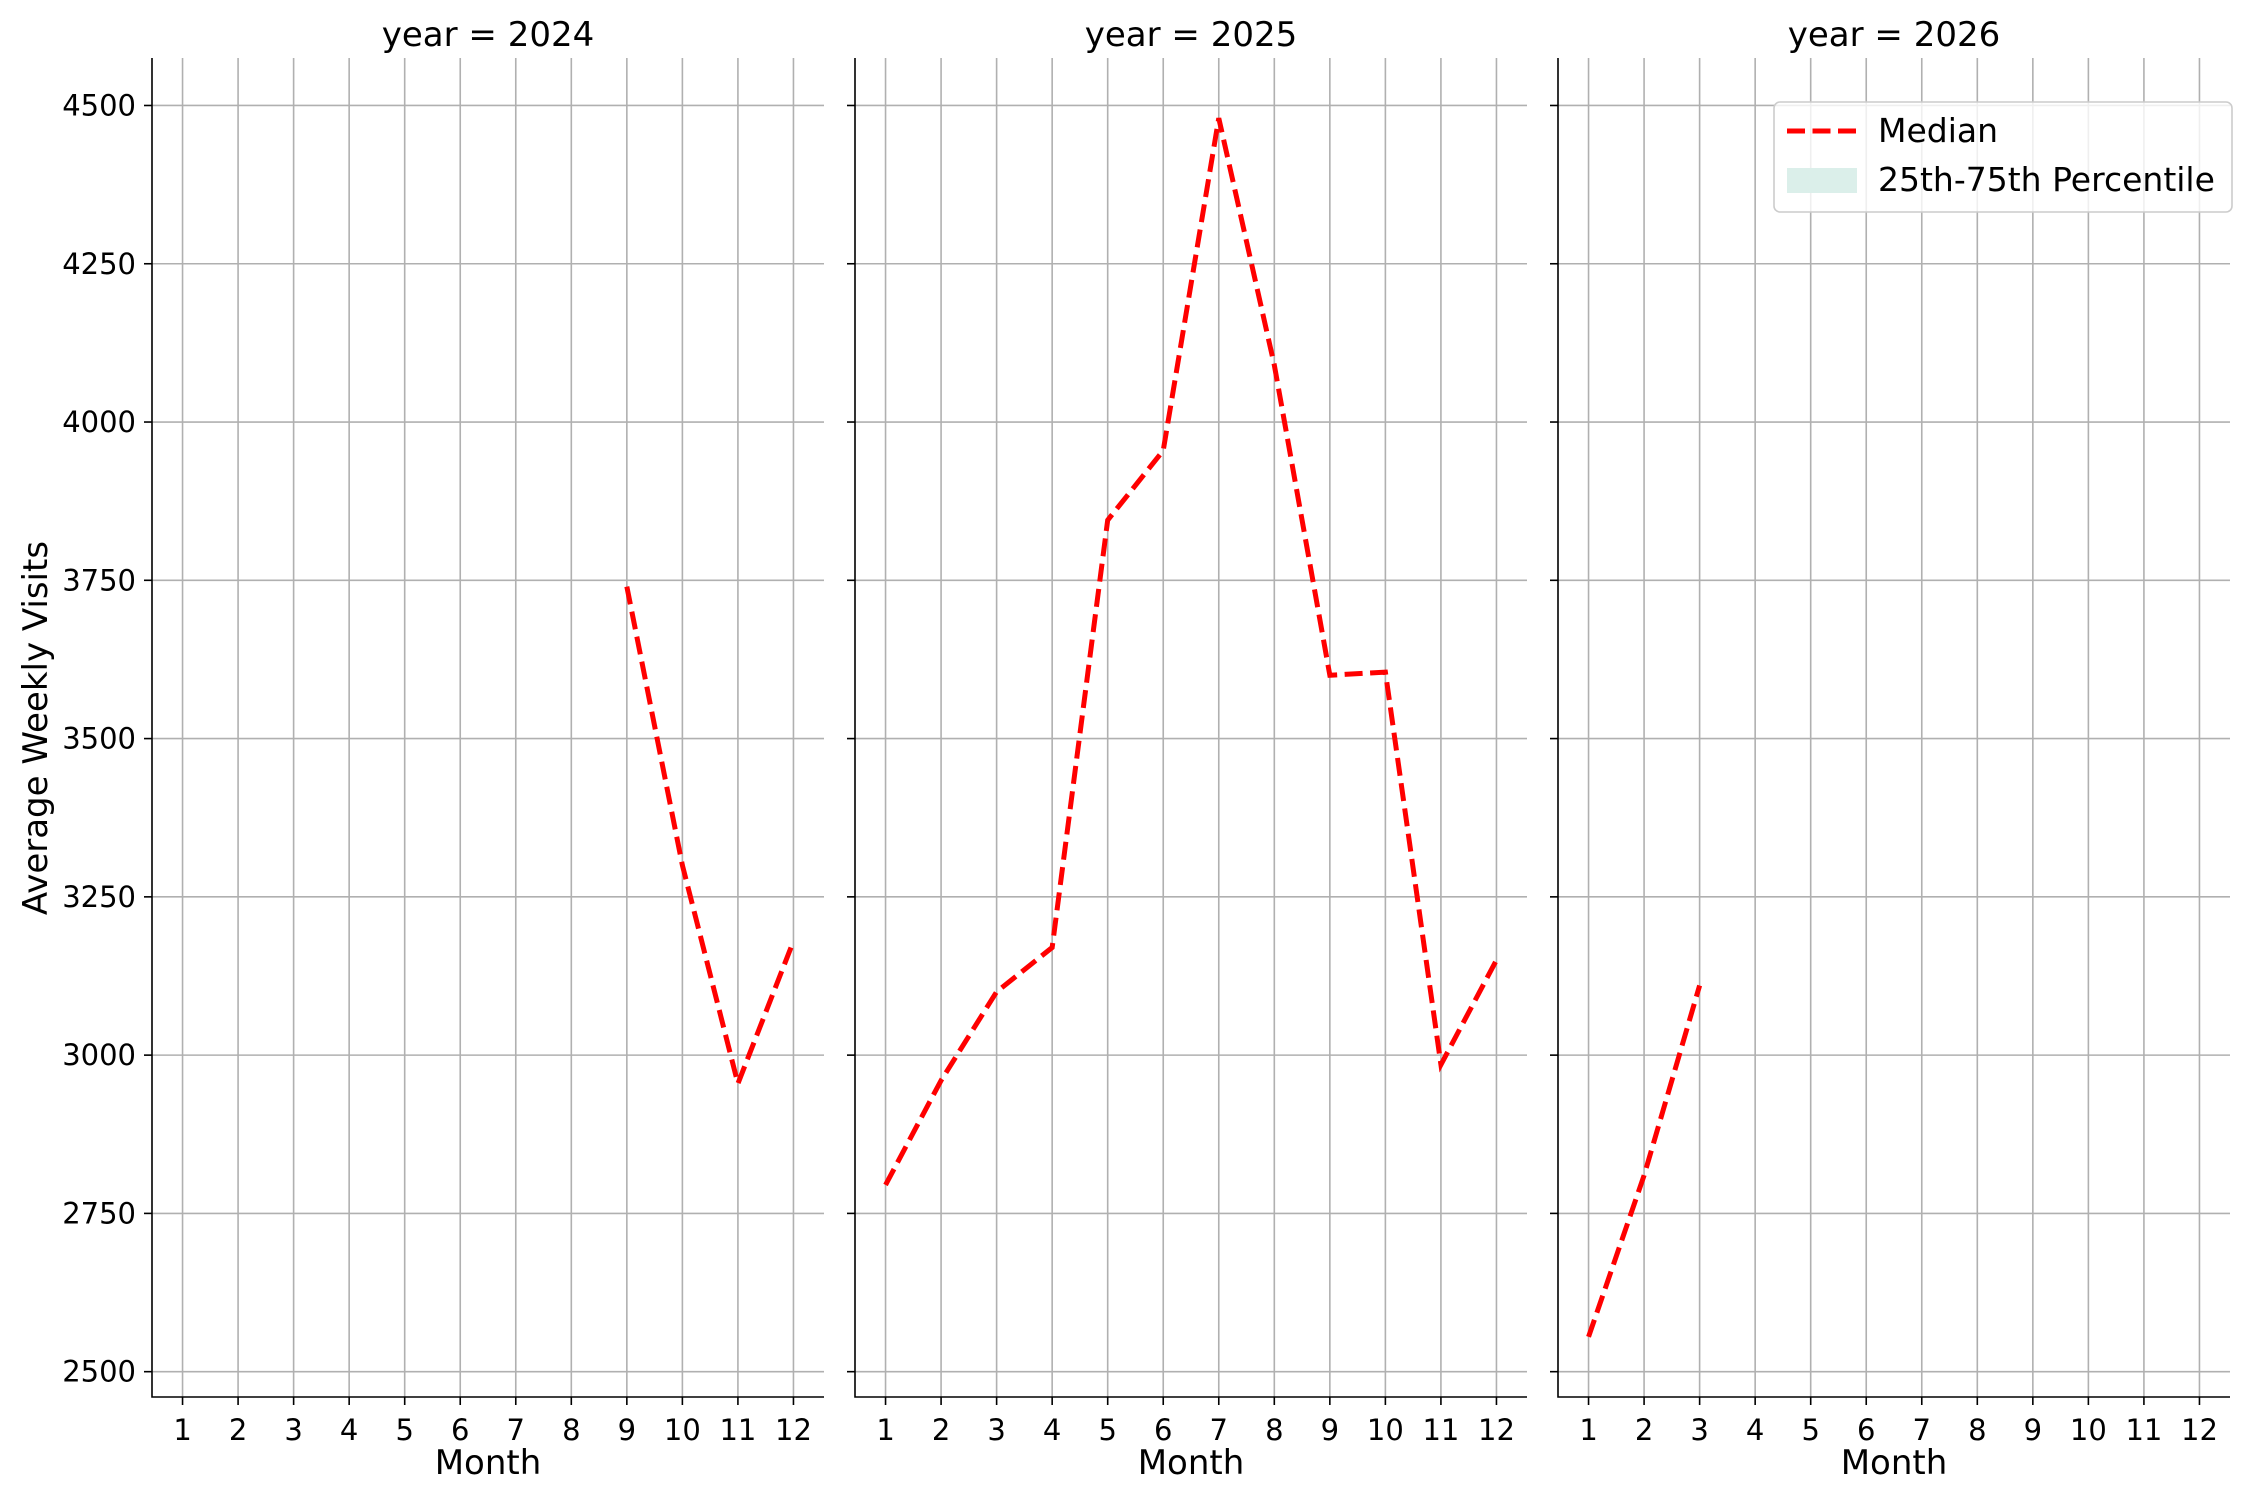 The height and width of the screenshot is (1500, 2250). I want to click on legend-percentile-label: 25th-75th Percentile, so click(2046, 179).